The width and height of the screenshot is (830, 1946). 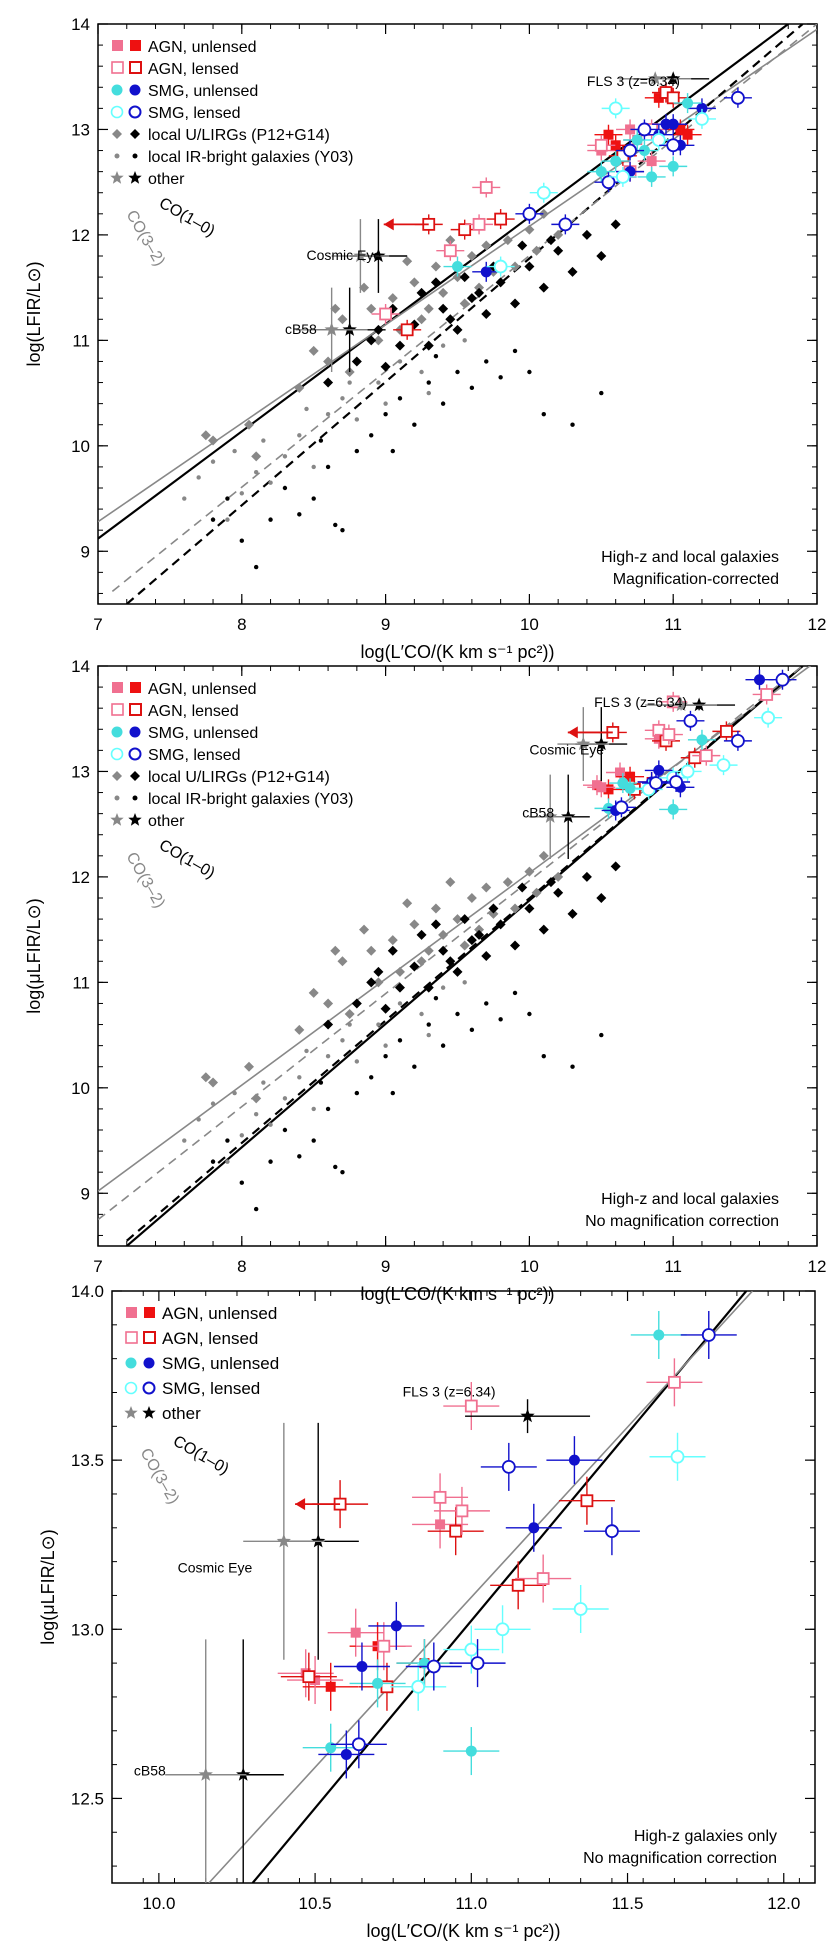 I want to click on legend-label: SMG, lensed, so click(x=194, y=755).